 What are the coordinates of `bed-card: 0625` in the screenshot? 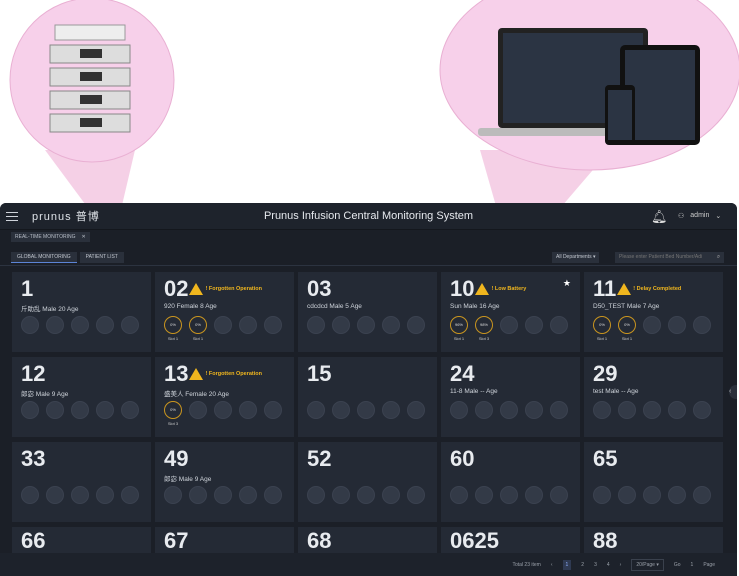 It's located at (510, 540).